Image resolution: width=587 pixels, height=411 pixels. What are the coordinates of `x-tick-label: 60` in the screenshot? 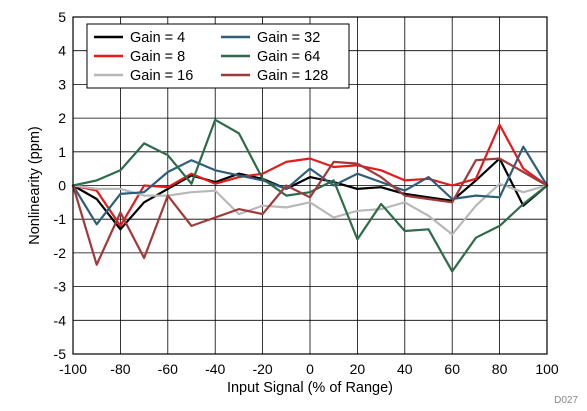 It's located at (452, 369).